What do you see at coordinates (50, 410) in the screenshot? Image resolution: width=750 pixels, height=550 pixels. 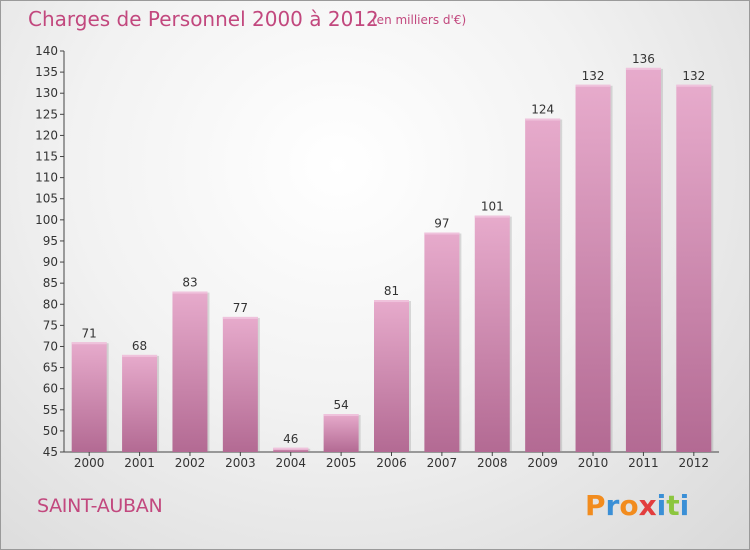 I see `y-tick-label: 55` at bounding box center [50, 410].